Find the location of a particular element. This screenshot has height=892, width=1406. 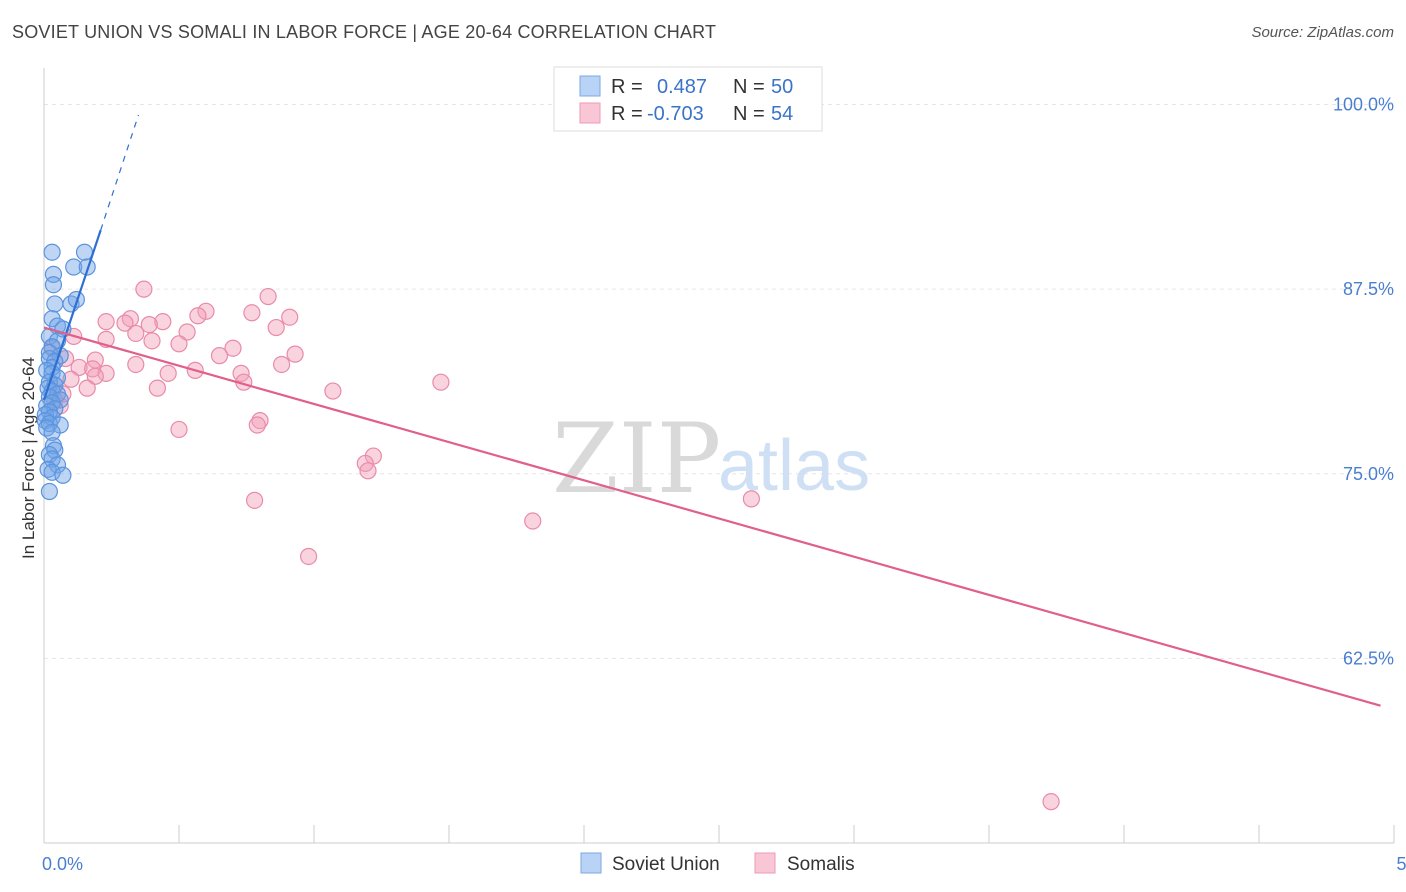

legend-swatch-somali is located at coordinates (590, 113).